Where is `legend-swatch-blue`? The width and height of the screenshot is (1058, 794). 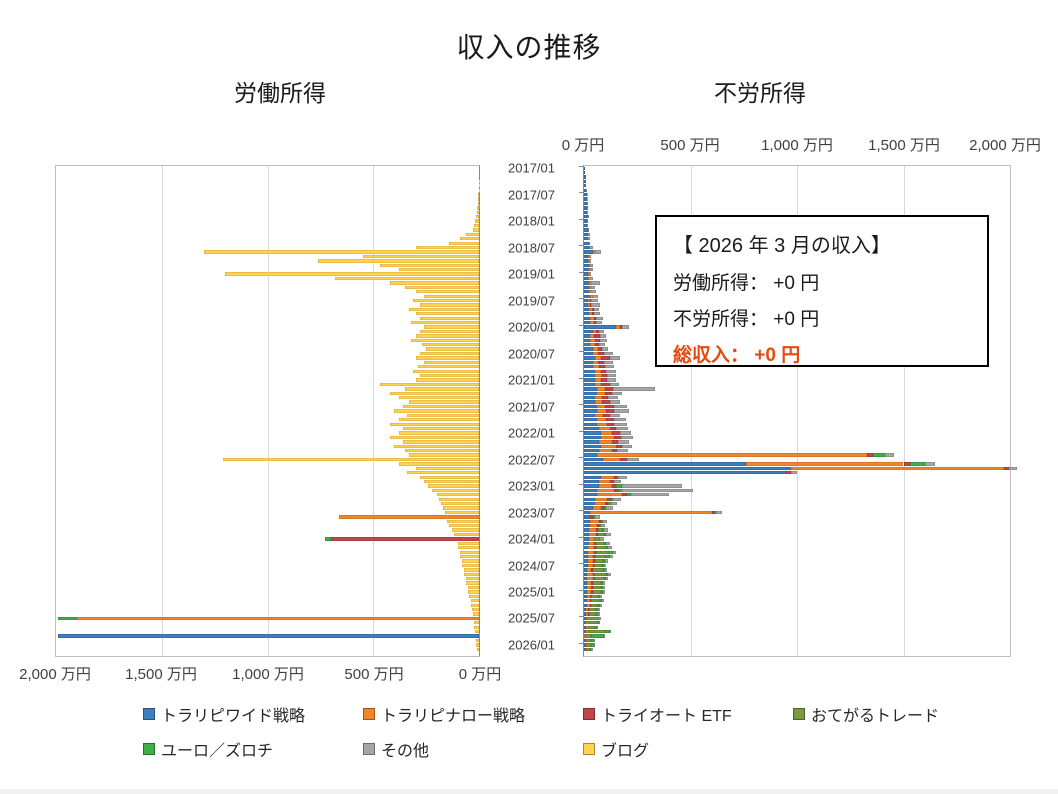
legend-swatch-blue is located at coordinates (149, 714).